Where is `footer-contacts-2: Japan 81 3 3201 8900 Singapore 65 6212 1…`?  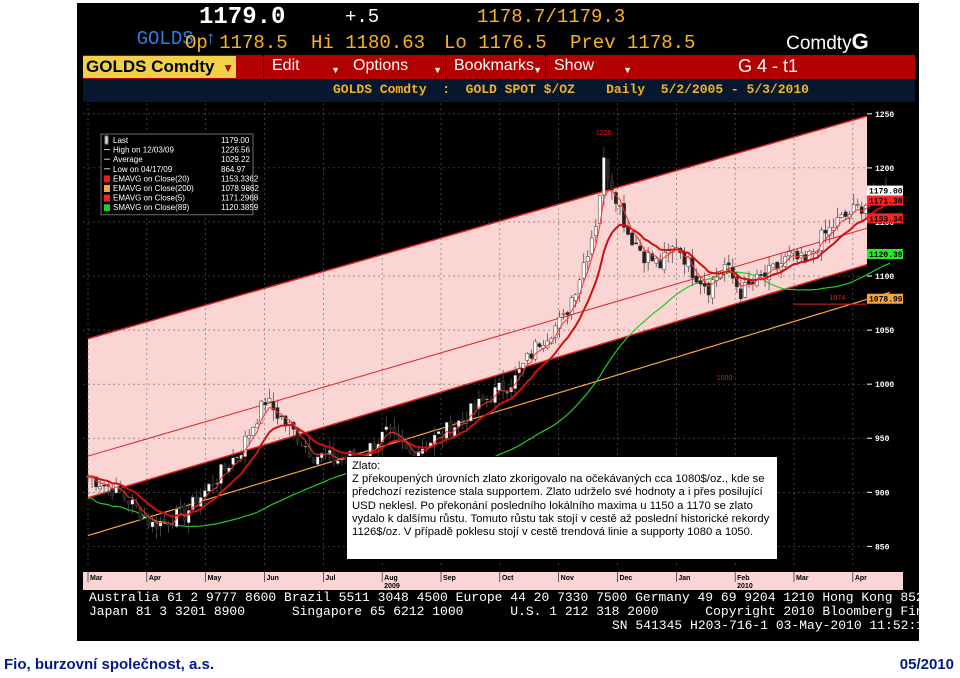
footer-contacts-2: Japan 81 3 3201 8900 Singapore 65 6212 1… is located at coordinates (504, 611).